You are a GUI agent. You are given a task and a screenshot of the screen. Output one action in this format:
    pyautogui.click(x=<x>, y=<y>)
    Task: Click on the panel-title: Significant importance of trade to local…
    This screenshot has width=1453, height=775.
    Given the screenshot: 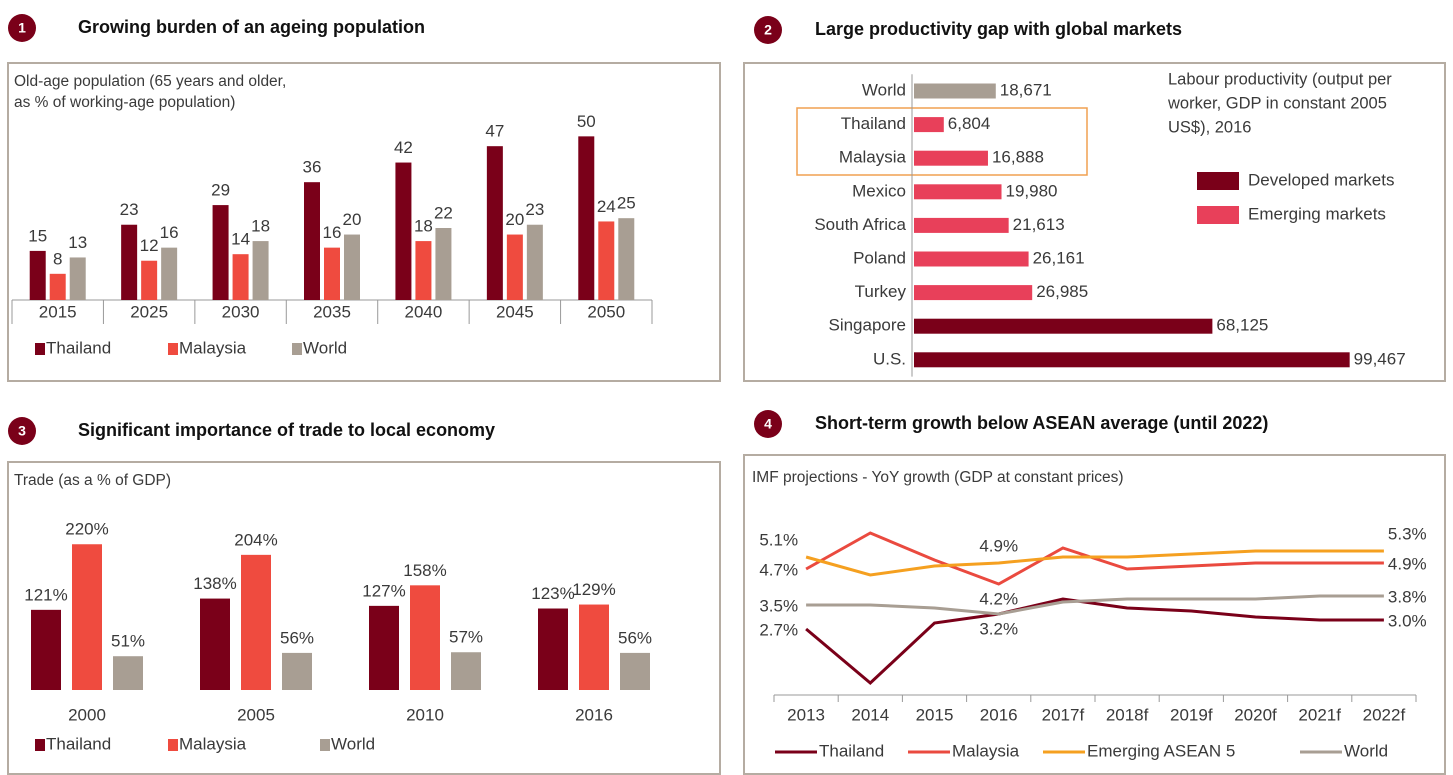 What is the action you would take?
    pyautogui.click(x=286, y=430)
    